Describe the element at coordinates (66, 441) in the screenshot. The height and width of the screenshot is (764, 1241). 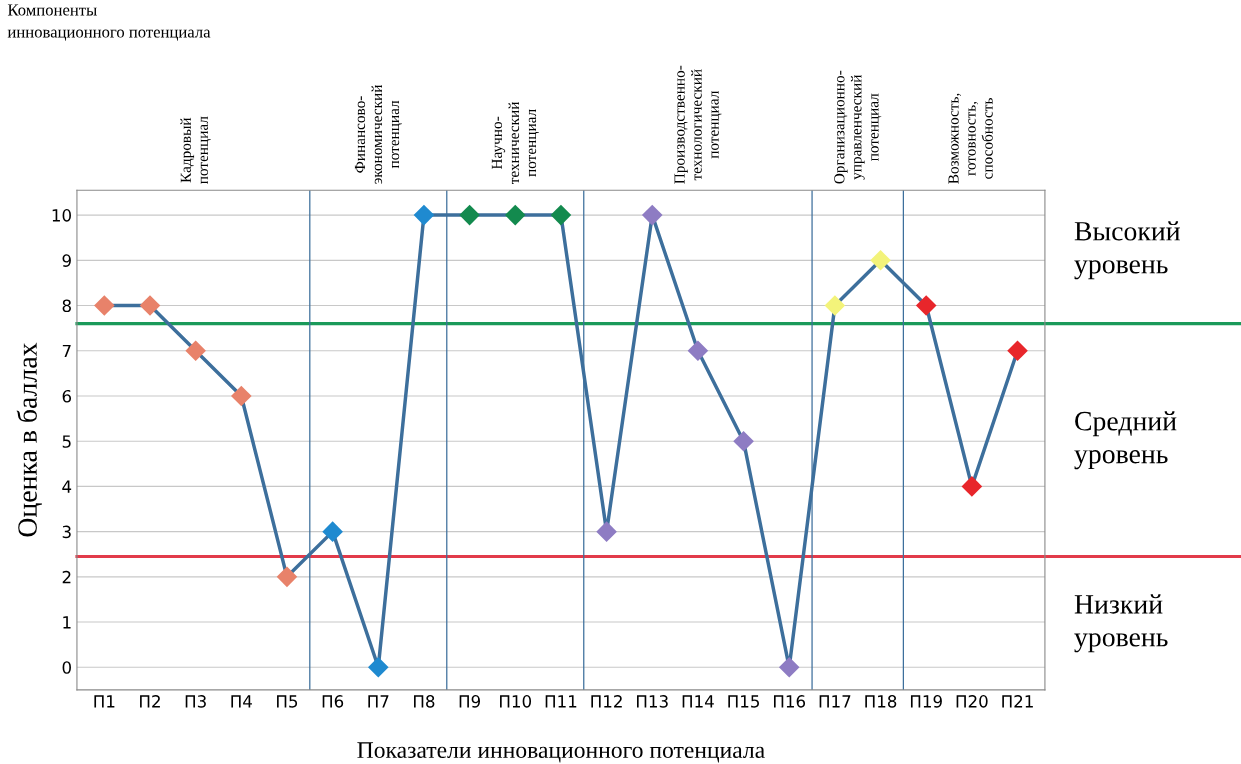
I see `y-tick-label: 5` at that location.